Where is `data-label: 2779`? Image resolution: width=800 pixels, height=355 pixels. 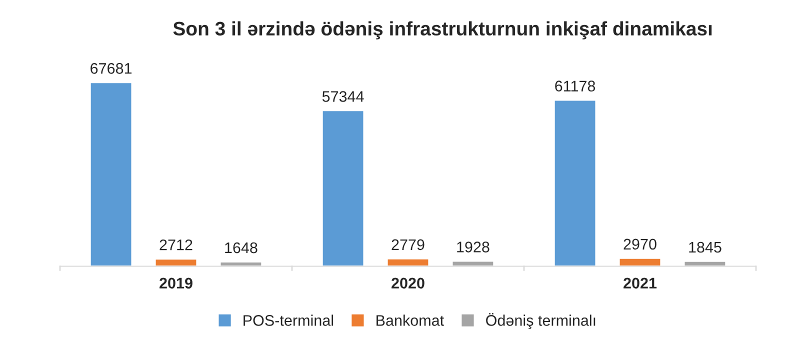
data-label: 2779 is located at coordinates (408, 244).